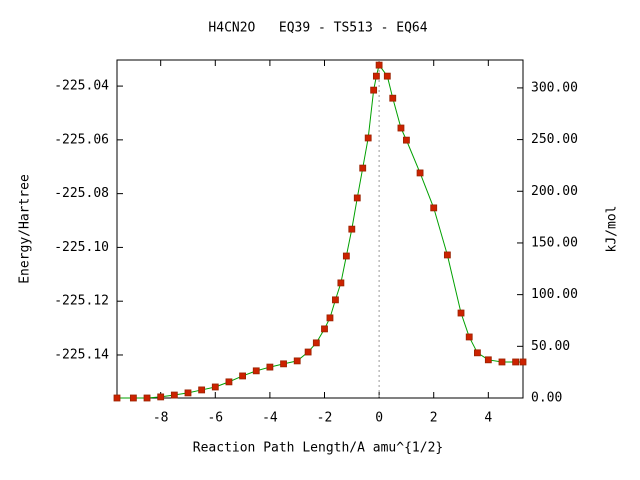  Describe the element at coordinates (317, 28) in the screenshot. I see `chart-title: H4CN2O EQ39 - TS513 - EQ64` at that location.